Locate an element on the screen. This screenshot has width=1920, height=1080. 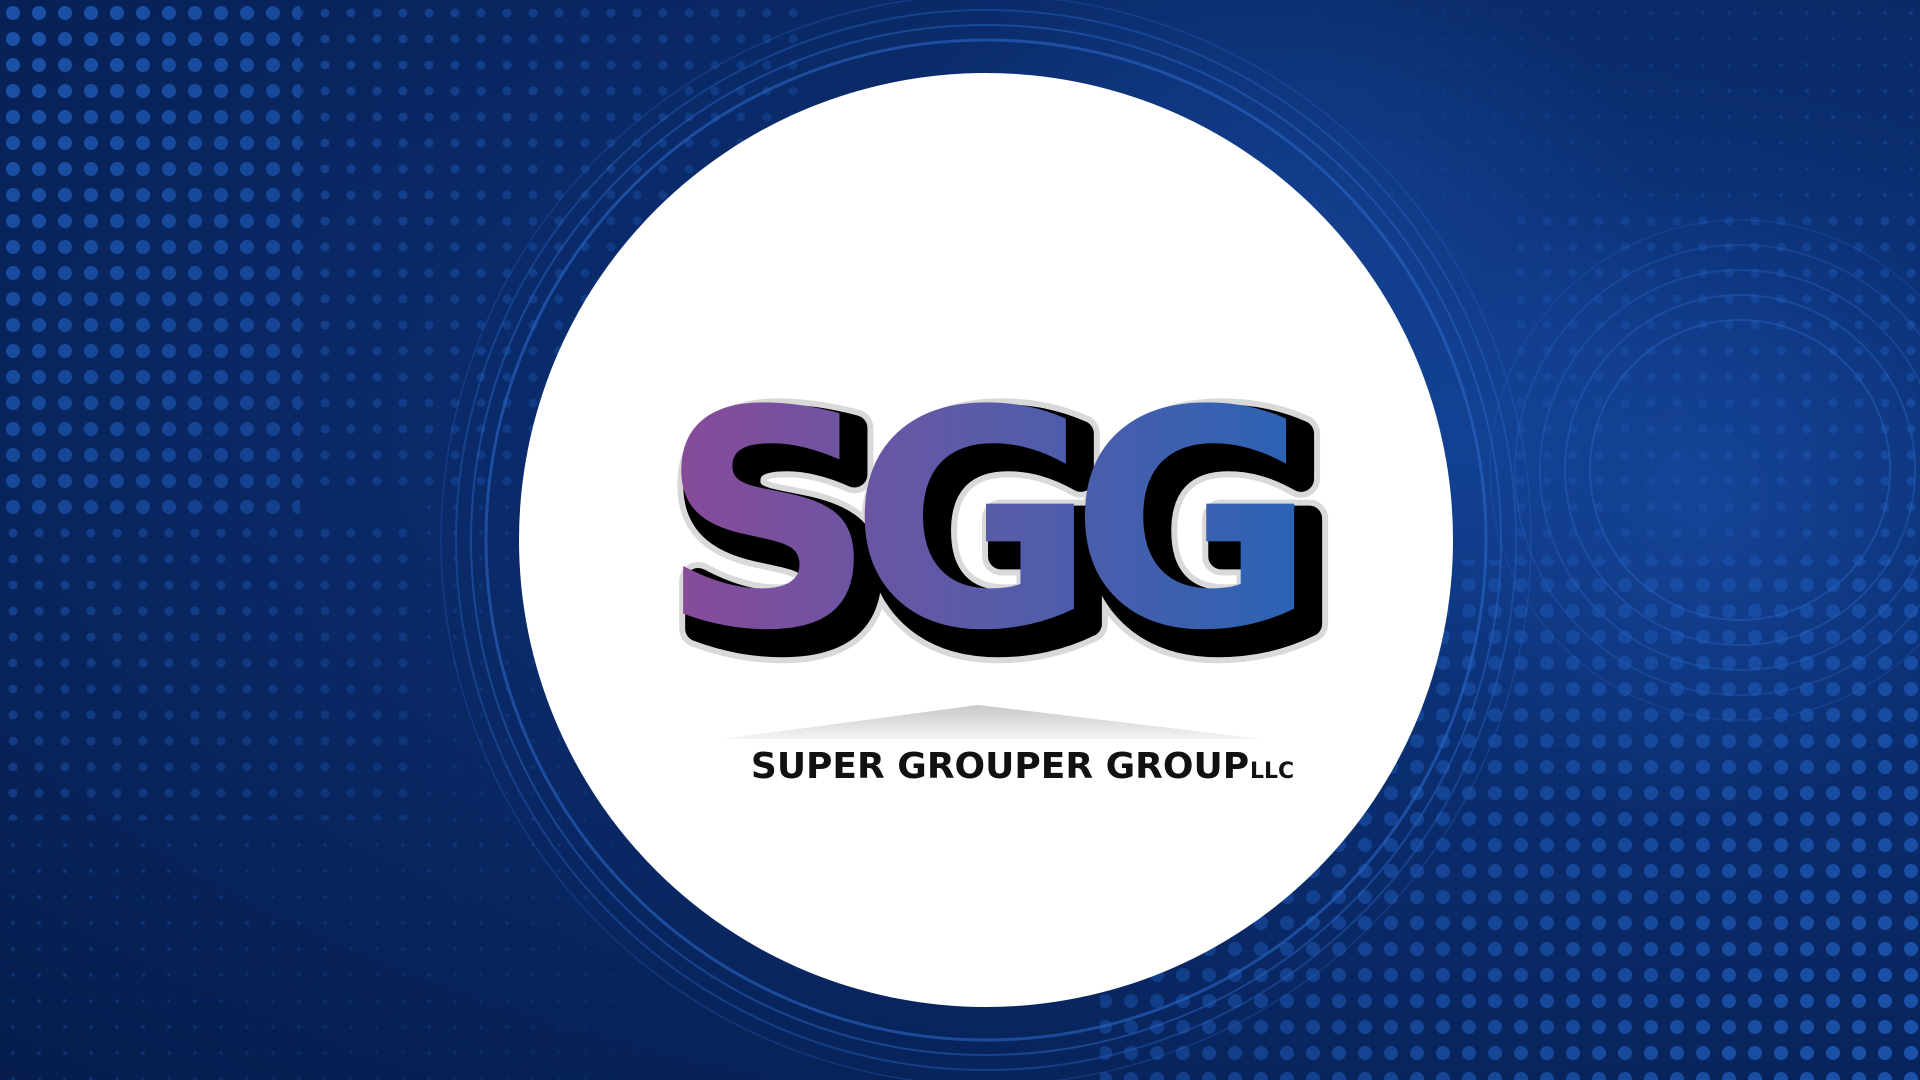
company-suffix-text: LLC is located at coordinates (1272, 771).